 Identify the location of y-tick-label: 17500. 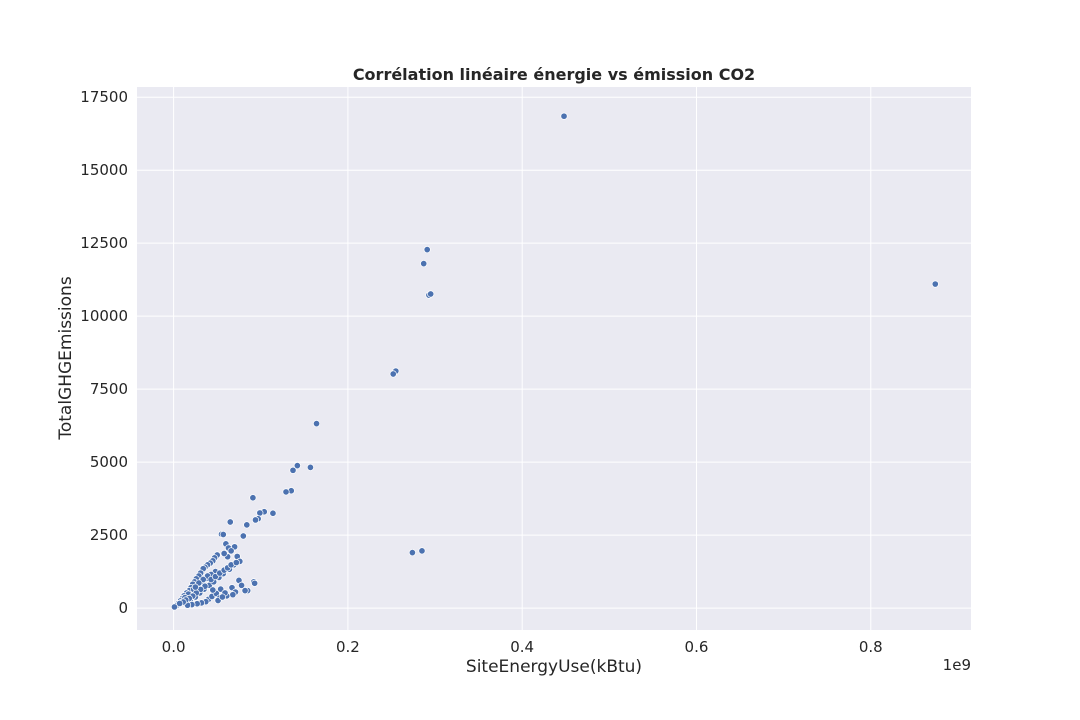
(104, 97).